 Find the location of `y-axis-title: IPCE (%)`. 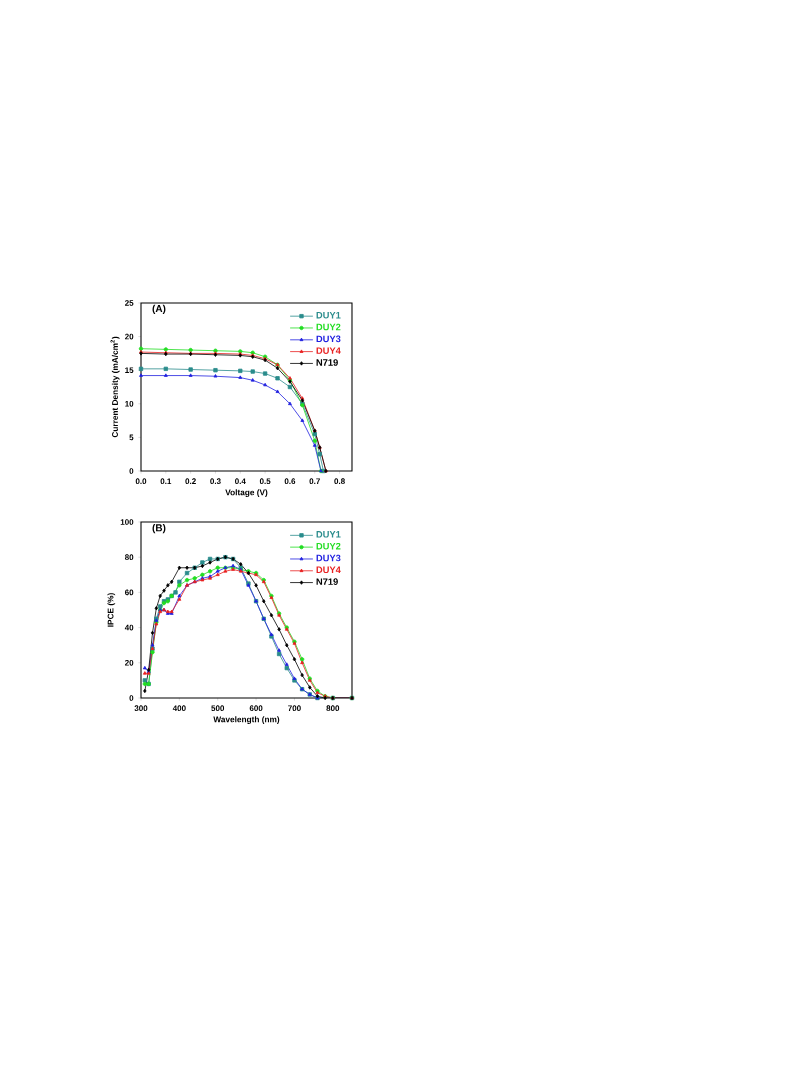

y-axis-title: IPCE (%) is located at coordinates (111, 610).